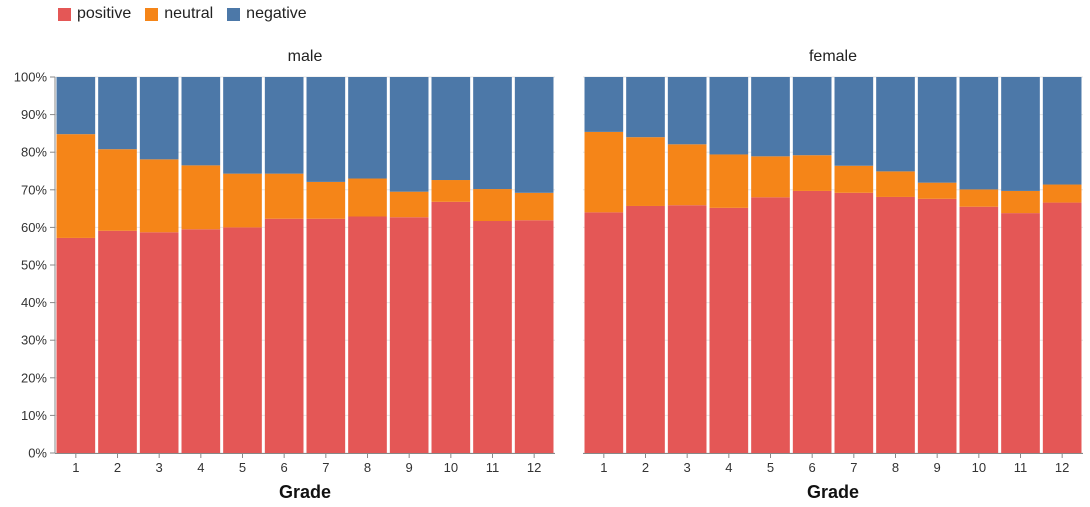 This screenshot has height=507, width=1090. What do you see at coordinates (604, 104) in the screenshot?
I see `bar-female-grade-1-negative` at bounding box center [604, 104].